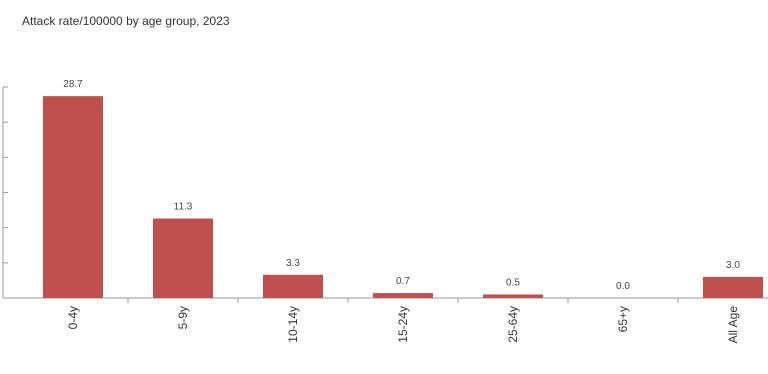 The image size is (768, 374). I want to click on bar-10-14y, so click(293, 286).